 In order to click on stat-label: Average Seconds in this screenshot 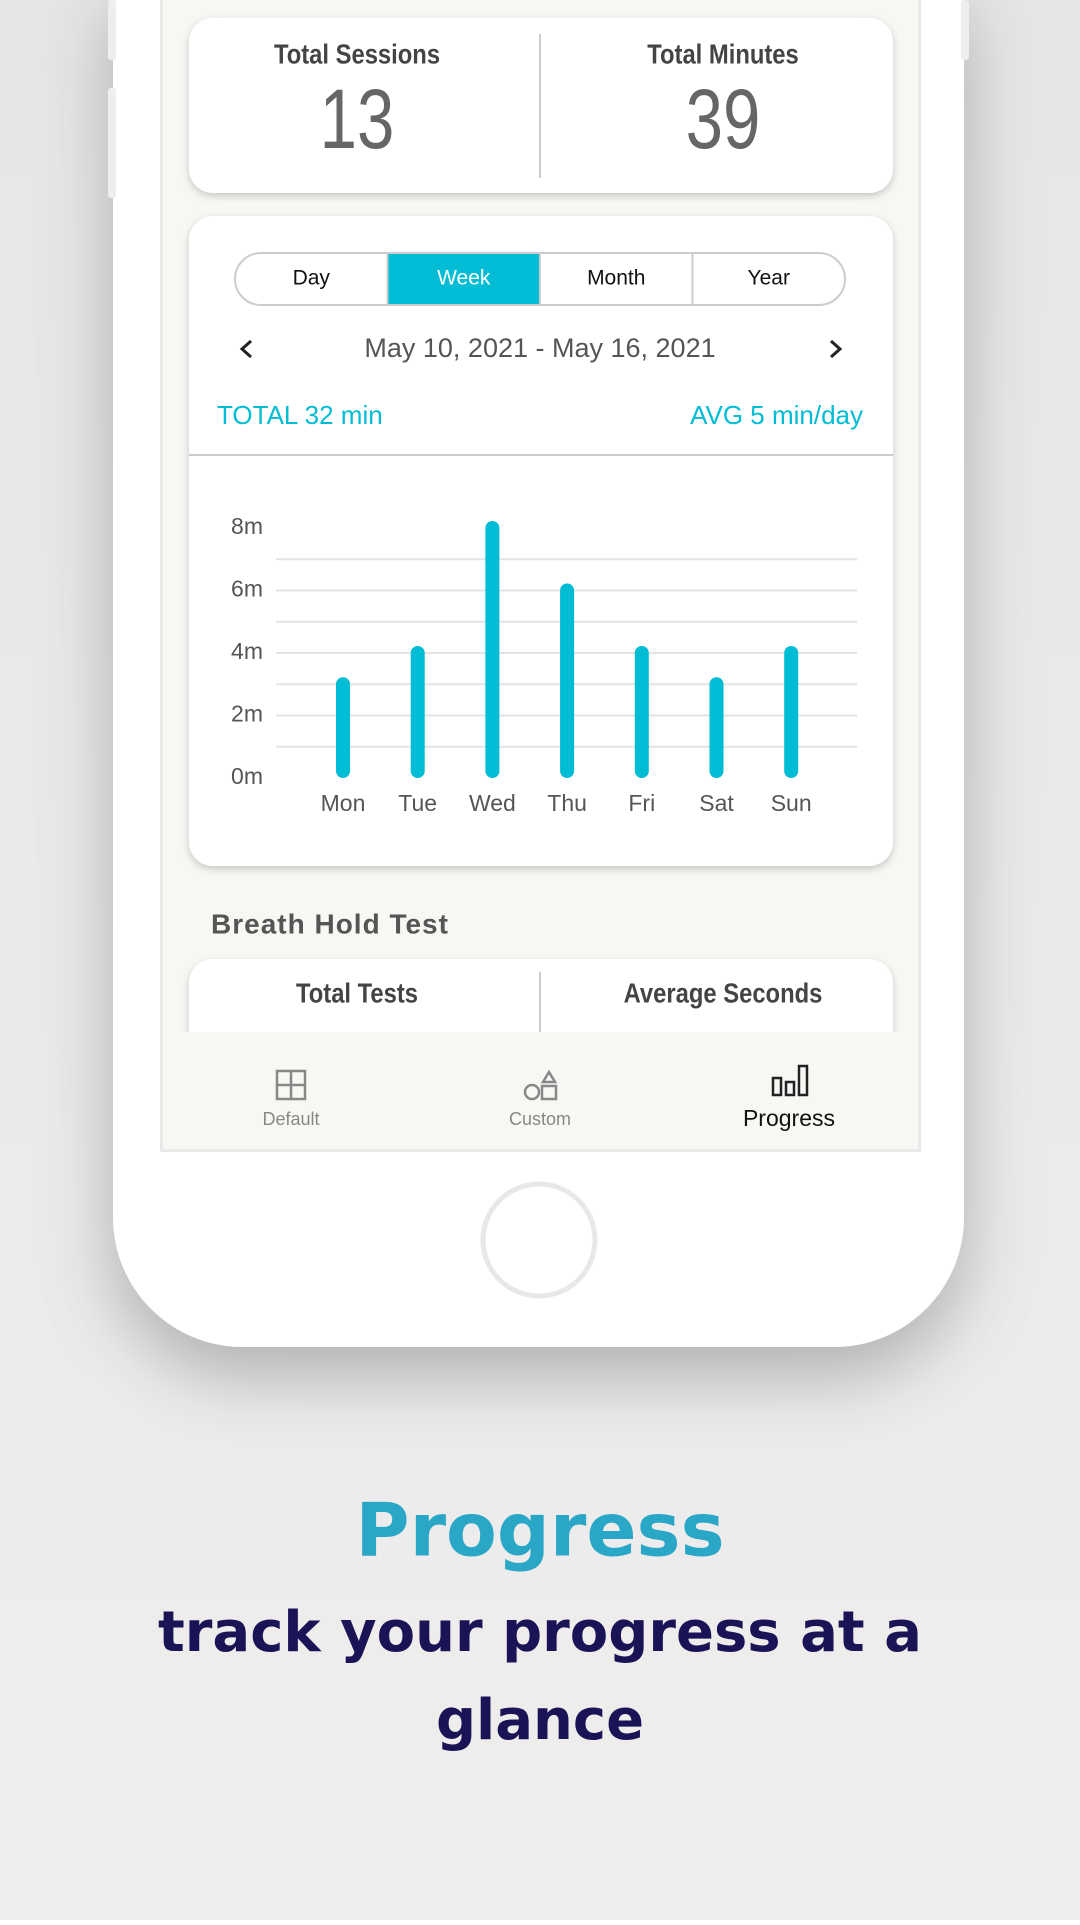, I will do `click(723, 993)`.